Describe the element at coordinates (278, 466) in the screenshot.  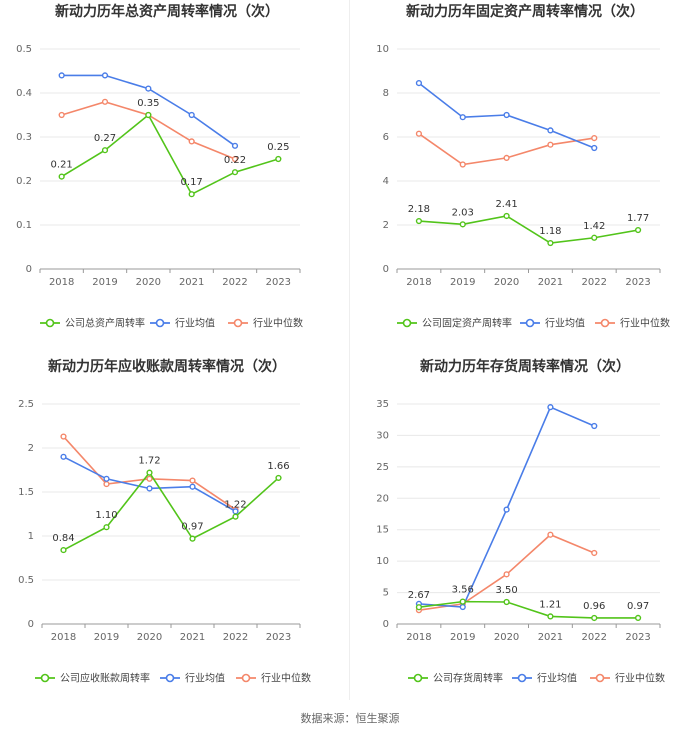
I see `data-label: 1.66` at that location.